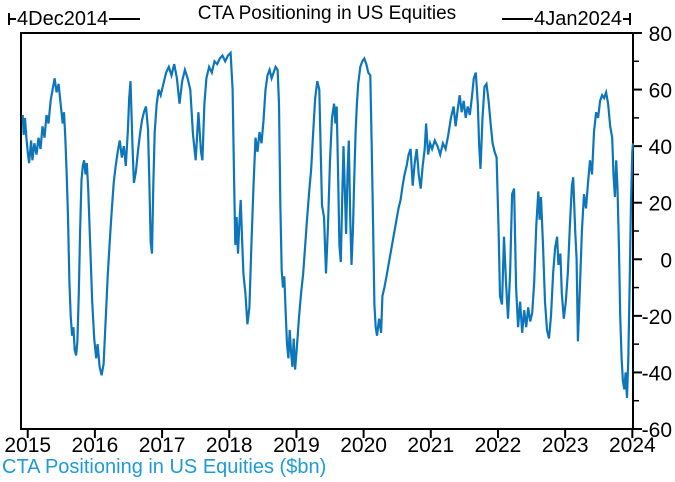  Describe the element at coordinates (630, 19) in the screenshot. I see `range-end-cap` at that location.